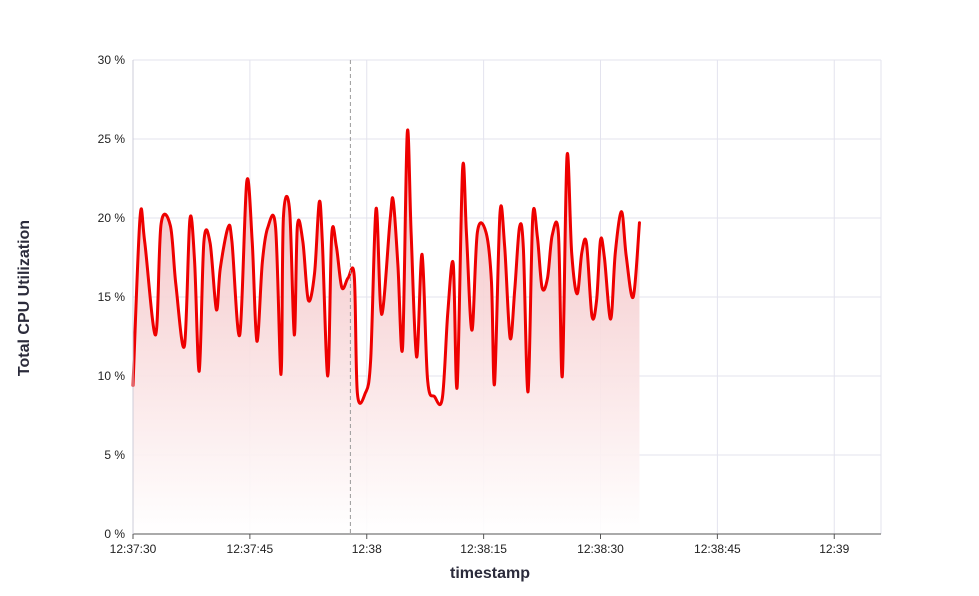 This screenshot has height=596, width=979. I want to click on x-tick-label: 12:39, so click(834, 549).